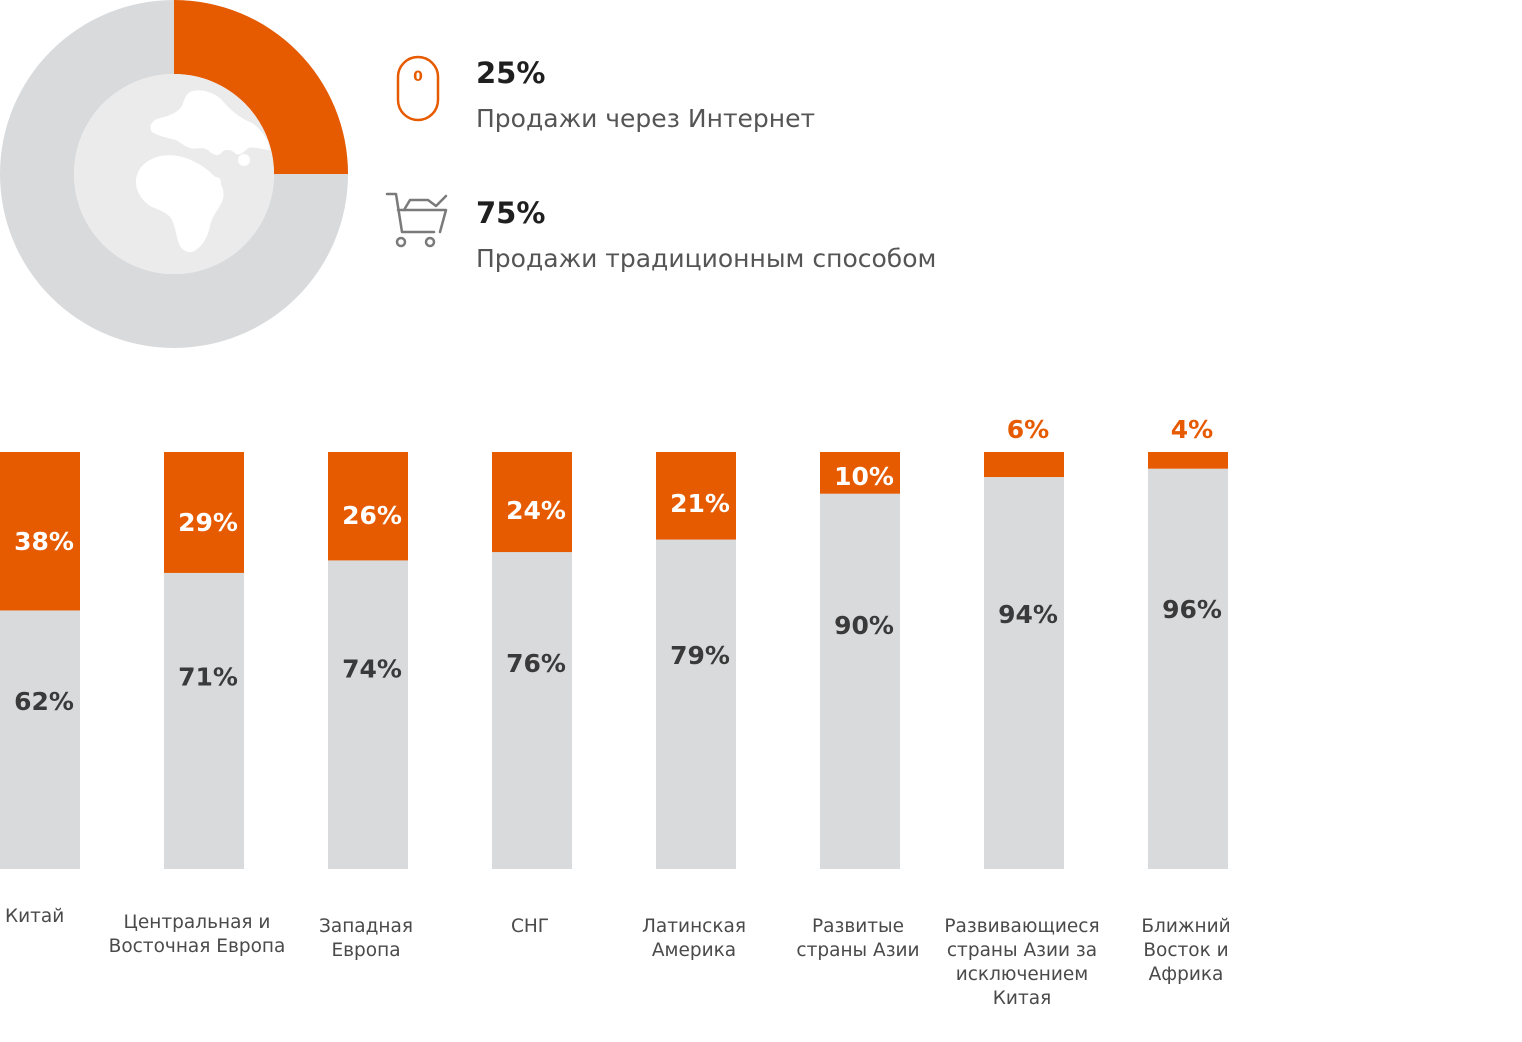 Image resolution: width=1522 pixels, height=1042 pixels. Describe the element at coordinates (645, 118) in the screenshot. I see `legend-online-label: Продажи через Интернет` at that location.